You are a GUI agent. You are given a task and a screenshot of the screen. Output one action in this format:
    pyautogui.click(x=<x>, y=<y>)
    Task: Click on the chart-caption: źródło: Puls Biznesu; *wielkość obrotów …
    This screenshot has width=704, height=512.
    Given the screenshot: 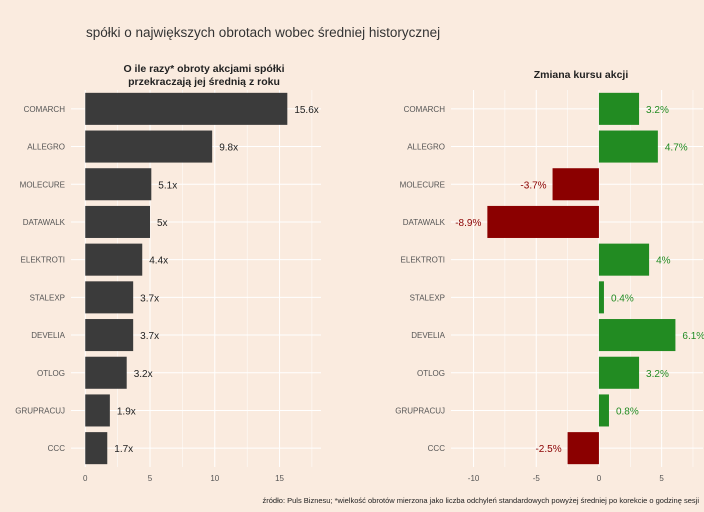 What is the action you would take?
    pyautogui.click(x=481, y=500)
    